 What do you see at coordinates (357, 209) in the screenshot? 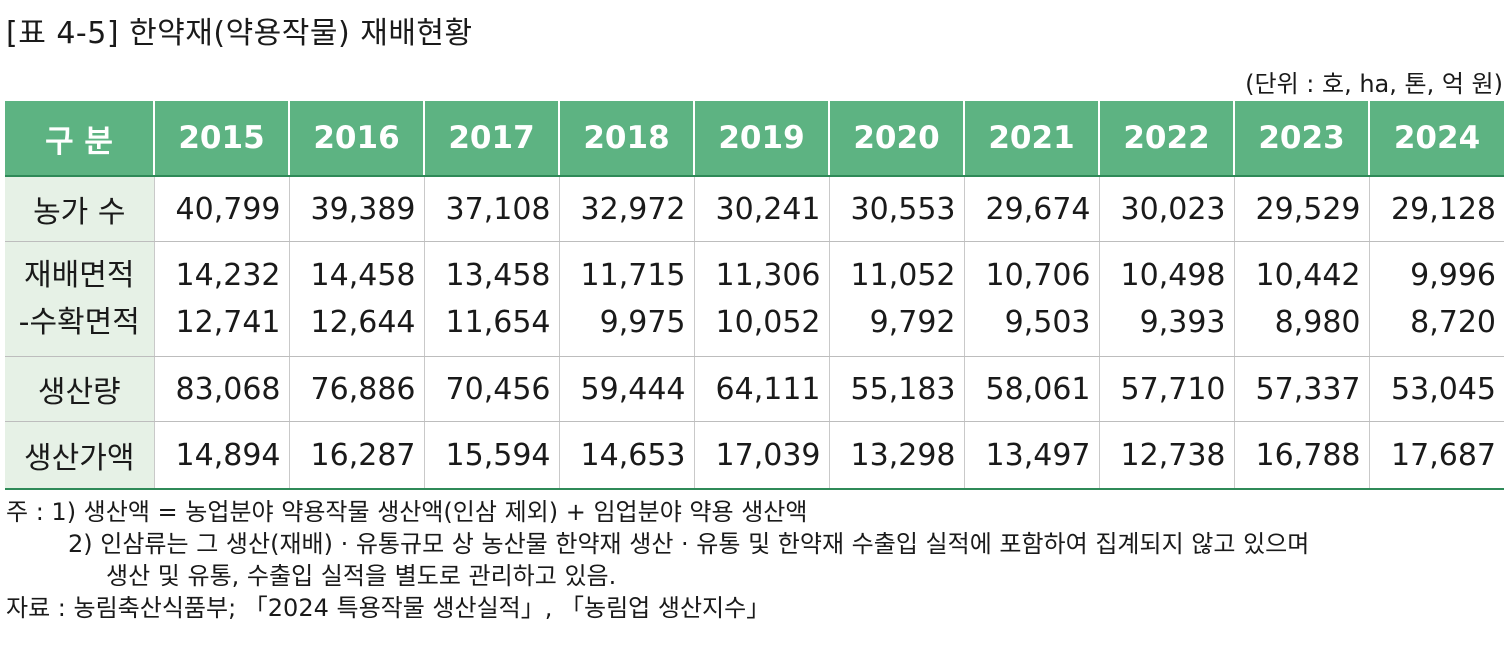
I see `table-cell: 39,389` at bounding box center [357, 209].